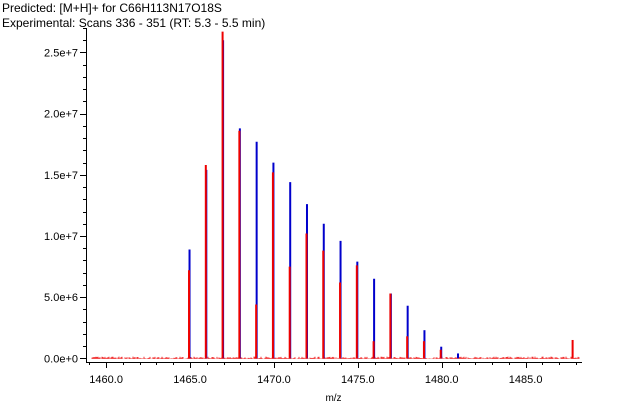 This screenshot has height=414, width=630. What do you see at coordinates (190, 380) in the screenshot?
I see `x-tick-label: 1465.0` at bounding box center [190, 380].